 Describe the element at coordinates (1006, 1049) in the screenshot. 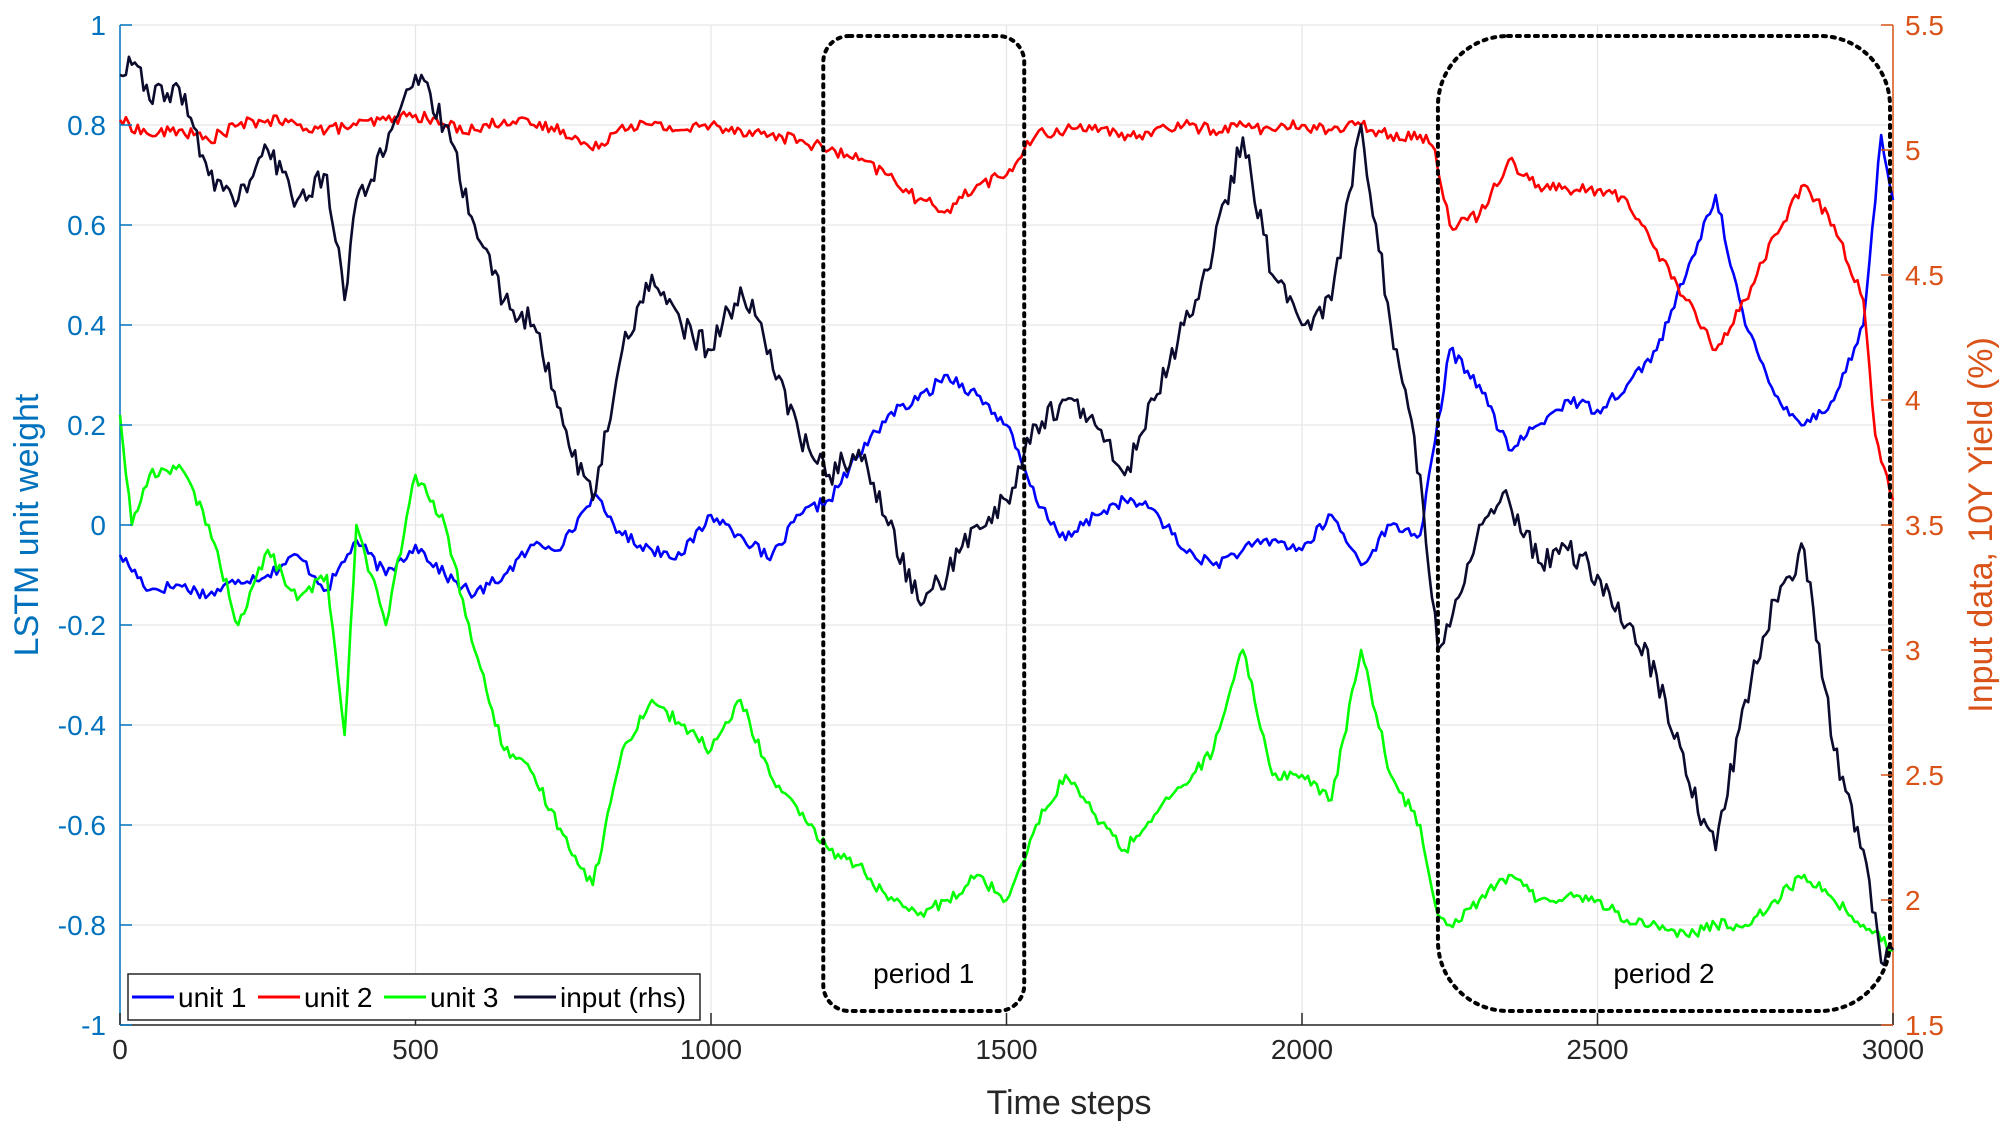

I see `x-tick-label: 1500` at that location.